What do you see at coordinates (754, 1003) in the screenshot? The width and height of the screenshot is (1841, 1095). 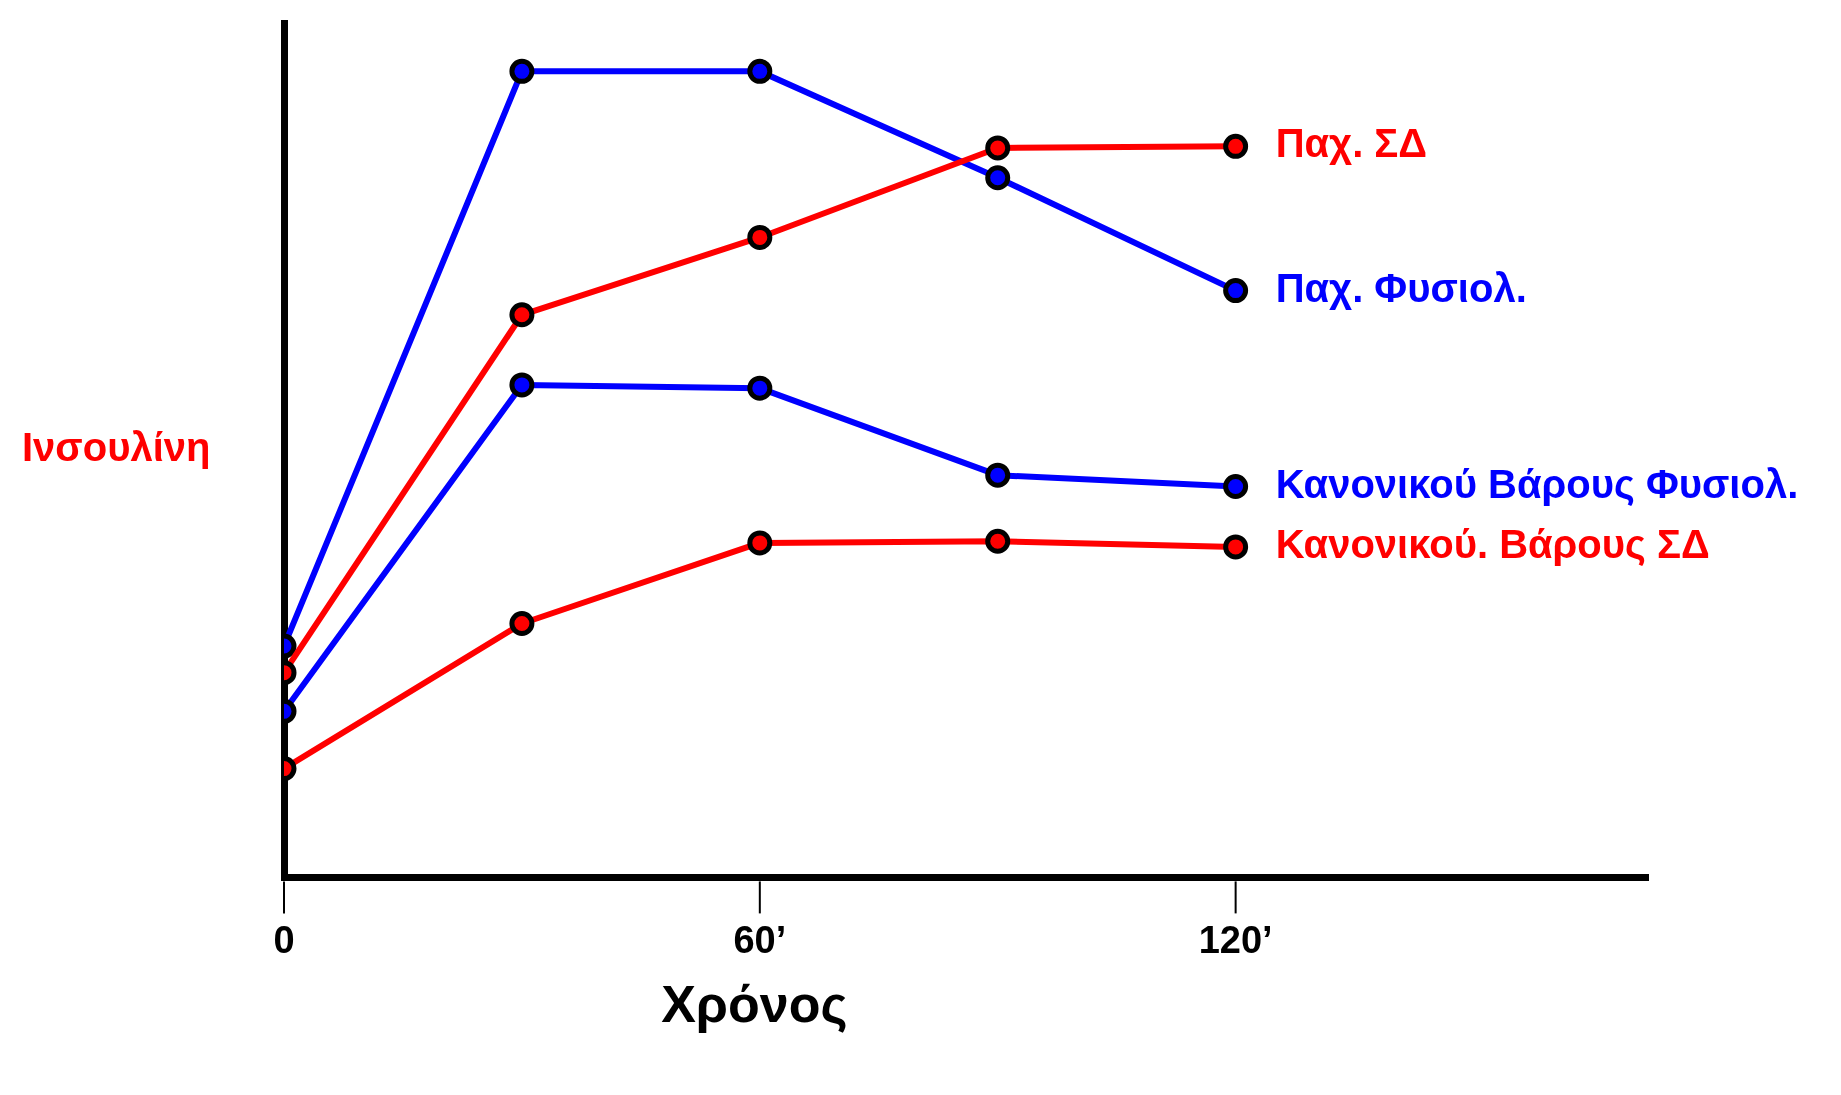 I see `x-axis-title: Χρόνος` at bounding box center [754, 1003].